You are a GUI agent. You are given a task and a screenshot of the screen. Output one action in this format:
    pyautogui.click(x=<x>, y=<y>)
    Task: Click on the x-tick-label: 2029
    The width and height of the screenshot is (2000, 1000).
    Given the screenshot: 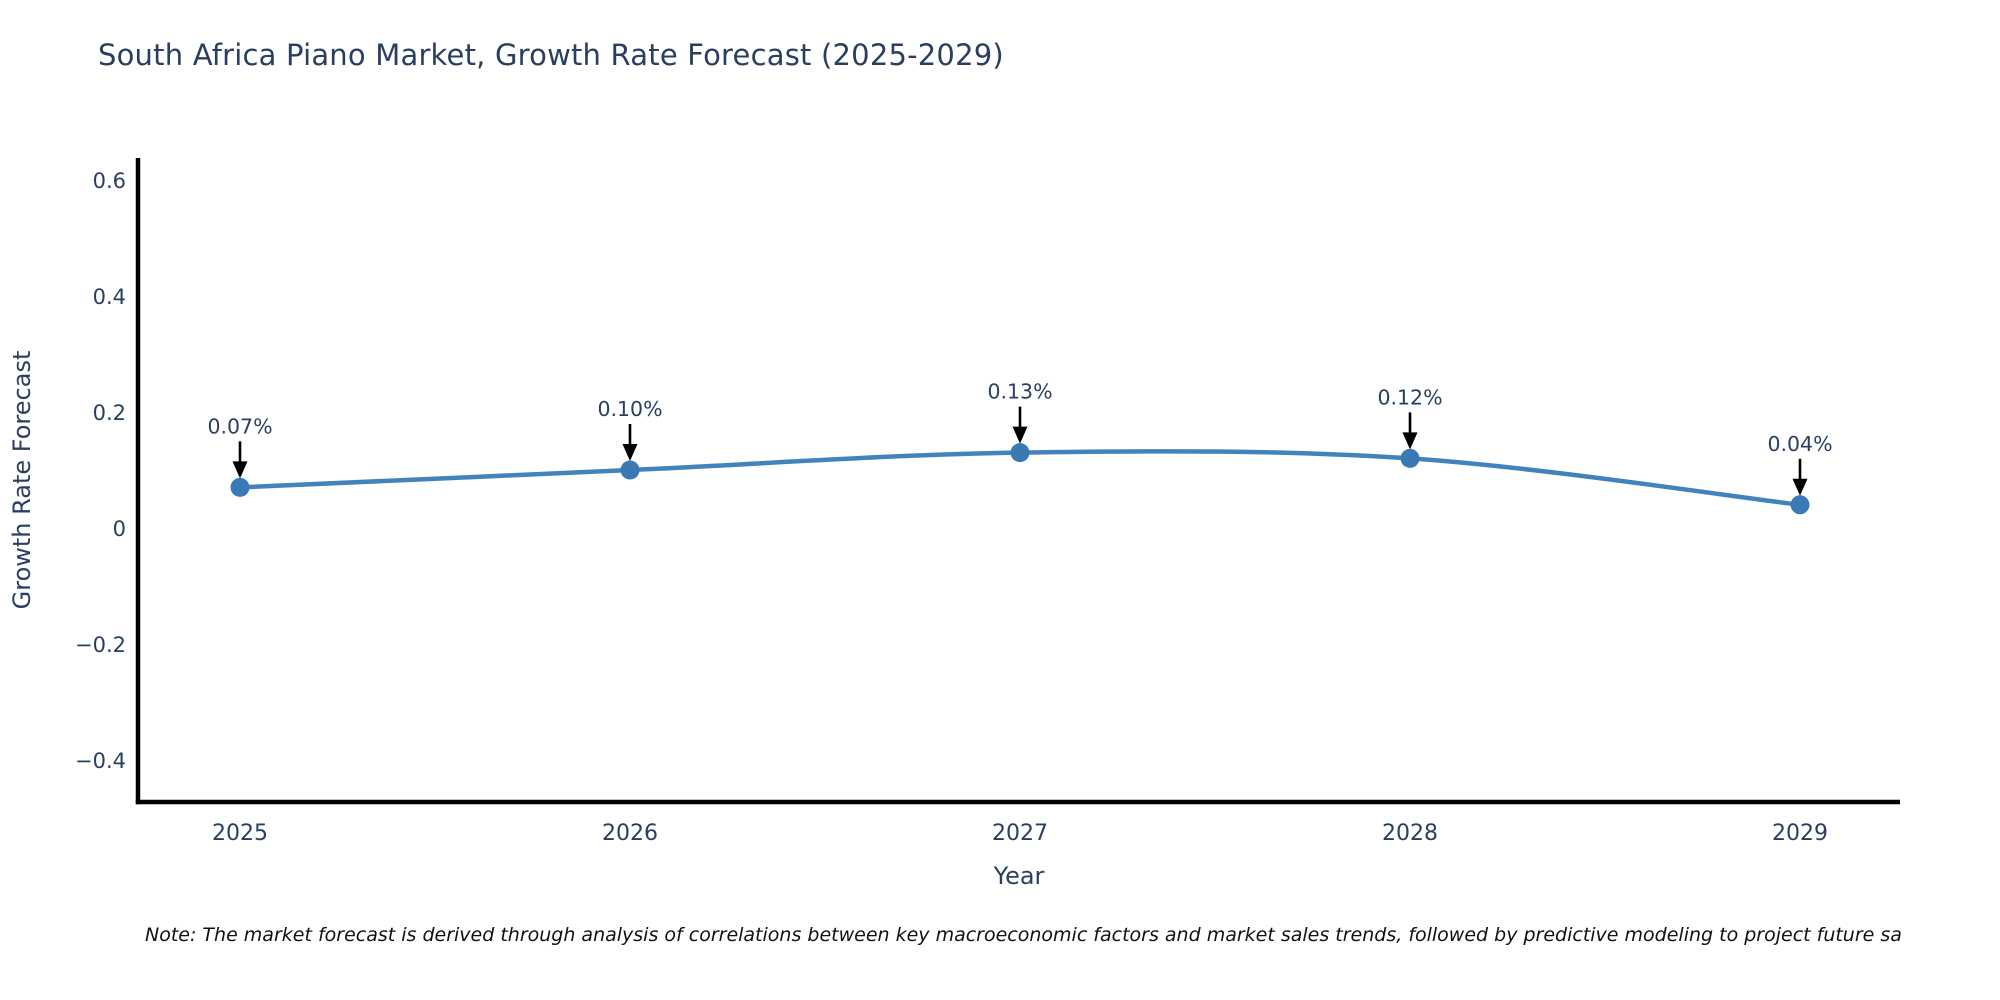 What is the action you would take?
    pyautogui.click(x=1800, y=833)
    